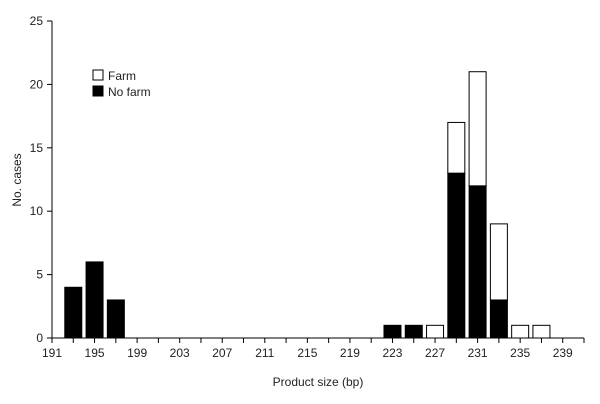 This screenshot has width=600, height=404. Describe the element at coordinates (37, 84) in the screenshot. I see `y-tick-label: 20` at that location.